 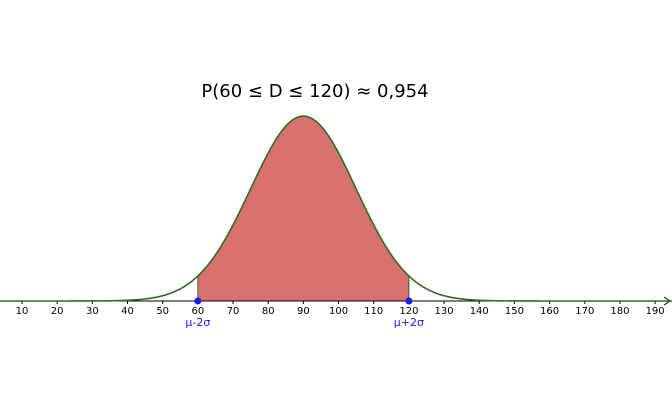 What do you see at coordinates (57, 311) in the screenshot?
I see `x-tick-label: 20` at bounding box center [57, 311].